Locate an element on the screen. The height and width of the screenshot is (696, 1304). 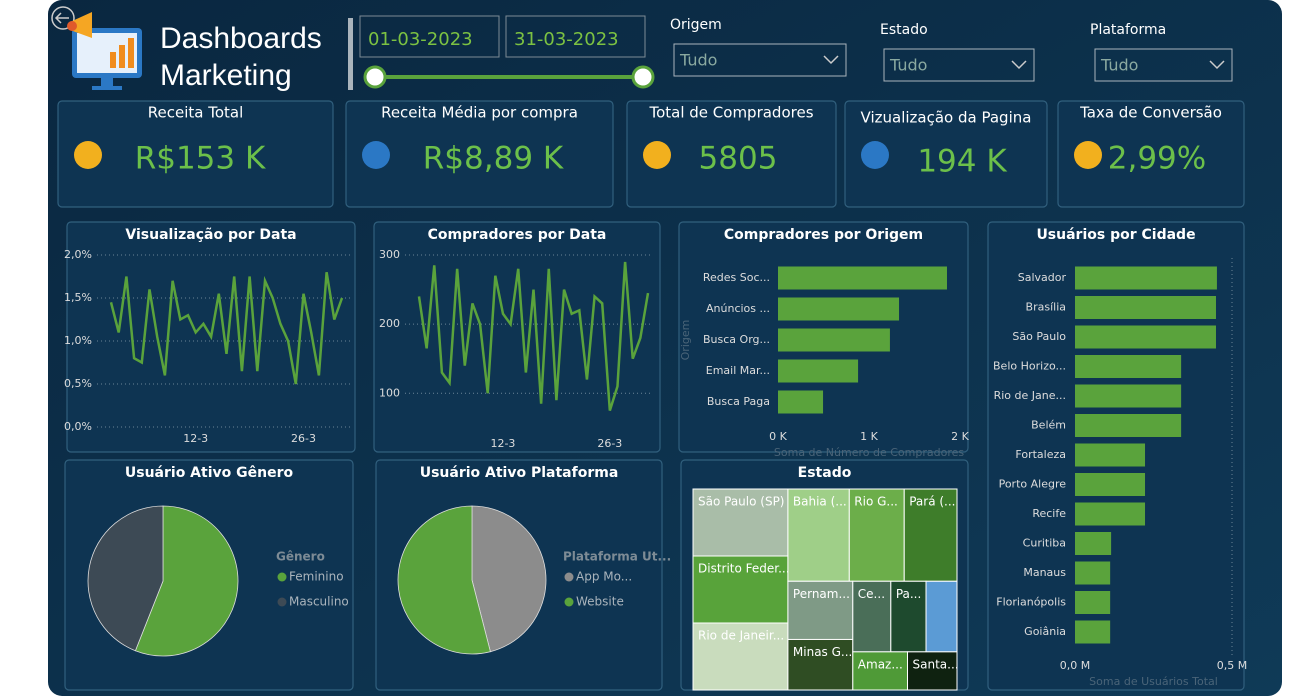
category-label: Porto Alegre is located at coordinates (1033, 484).